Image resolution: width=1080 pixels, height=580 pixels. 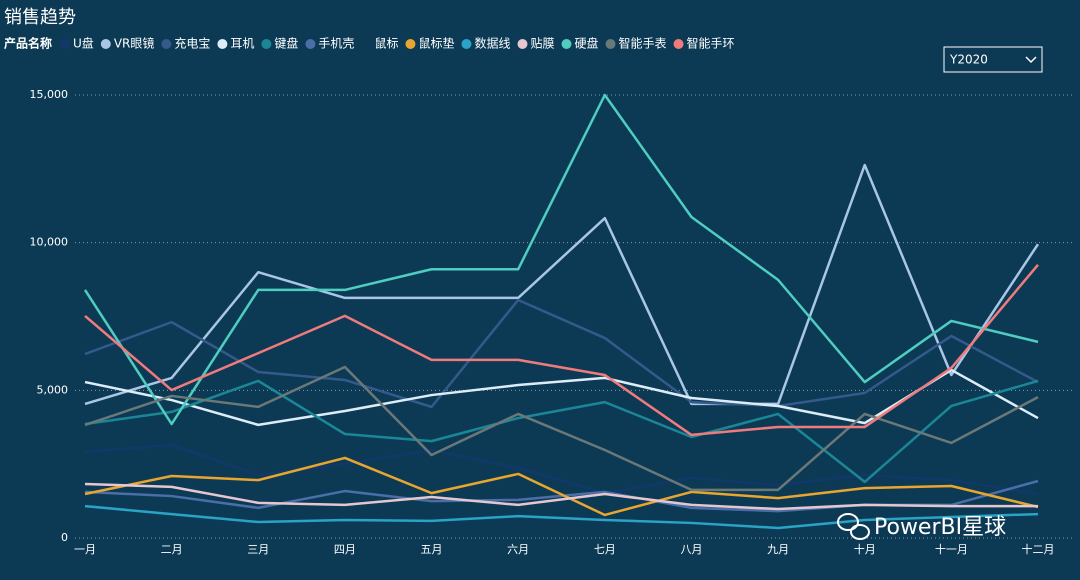 I want to click on dropdown-chevron, so click(x=1031, y=60).